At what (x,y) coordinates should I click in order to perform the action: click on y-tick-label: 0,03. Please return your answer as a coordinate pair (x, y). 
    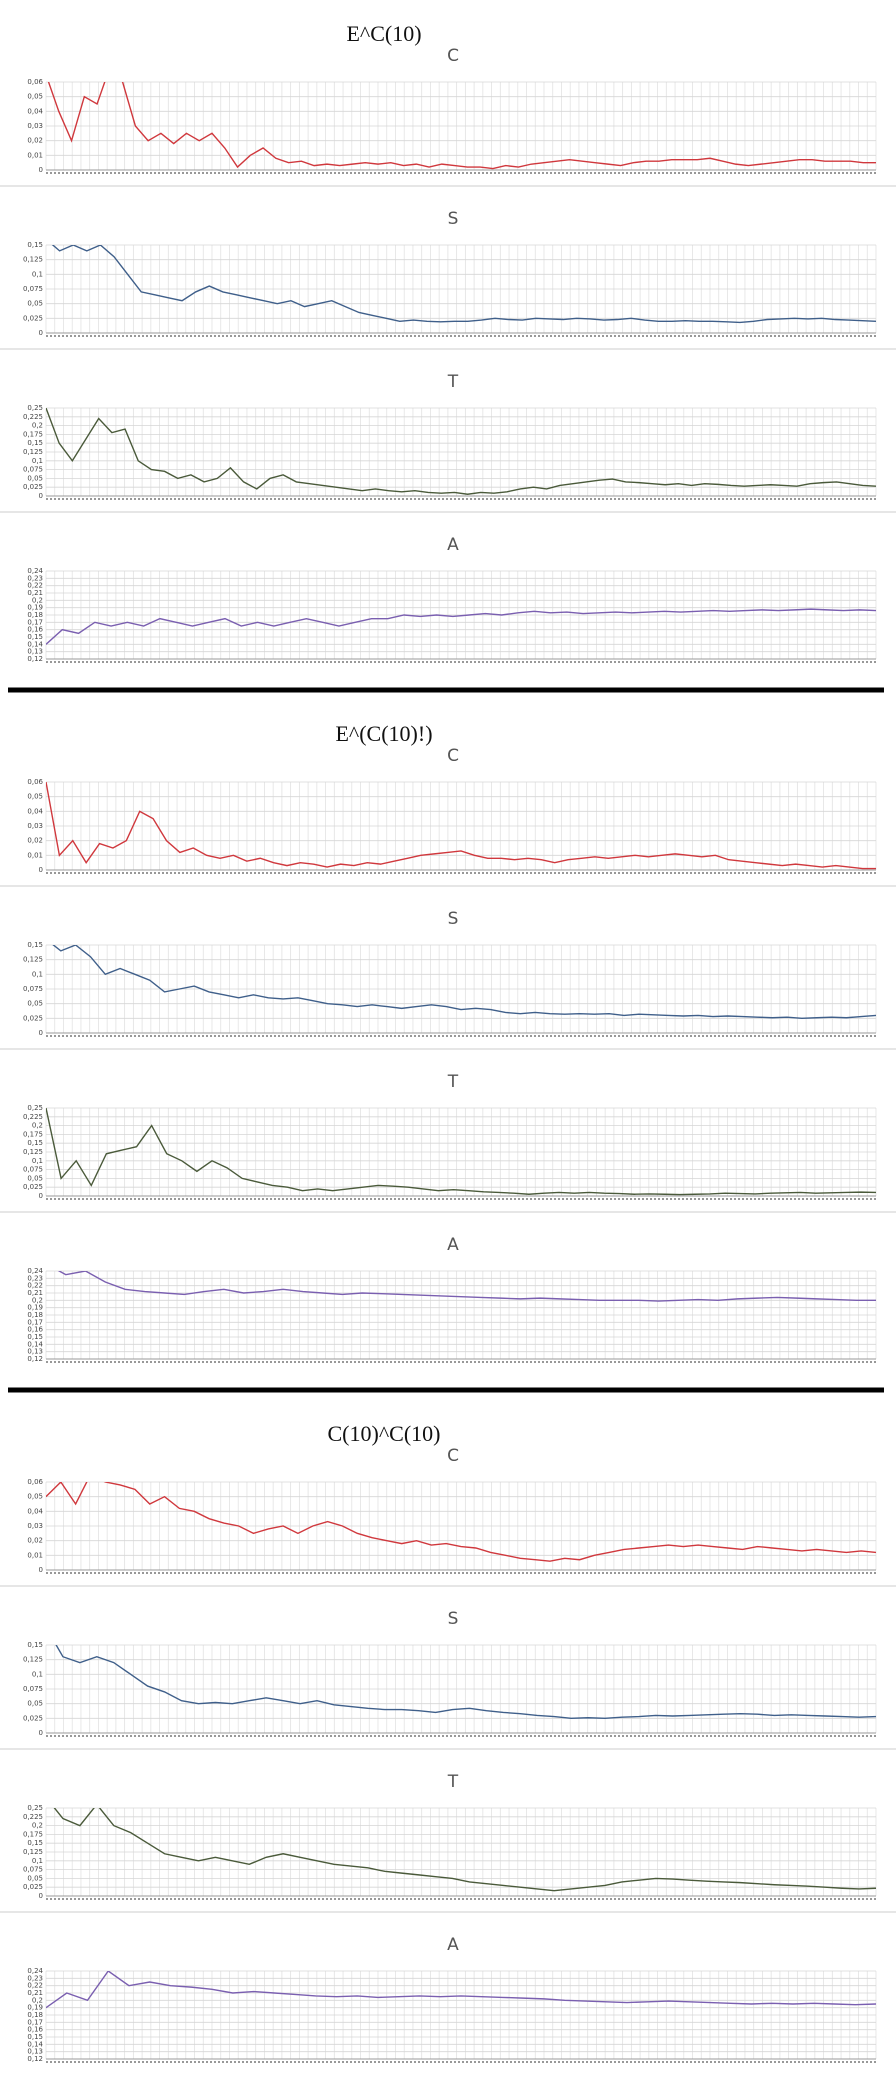
    Looking at the image, I should click on (35, 1526).